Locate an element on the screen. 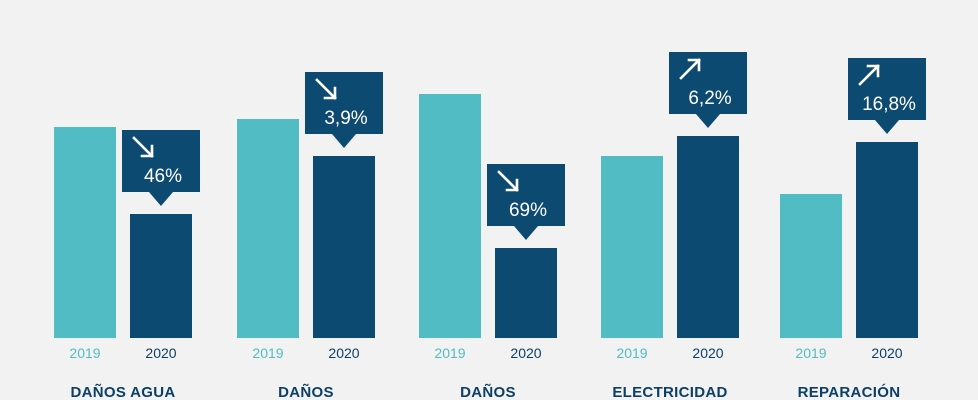  change-label: 6,2% is located at coordinates (709, 98).